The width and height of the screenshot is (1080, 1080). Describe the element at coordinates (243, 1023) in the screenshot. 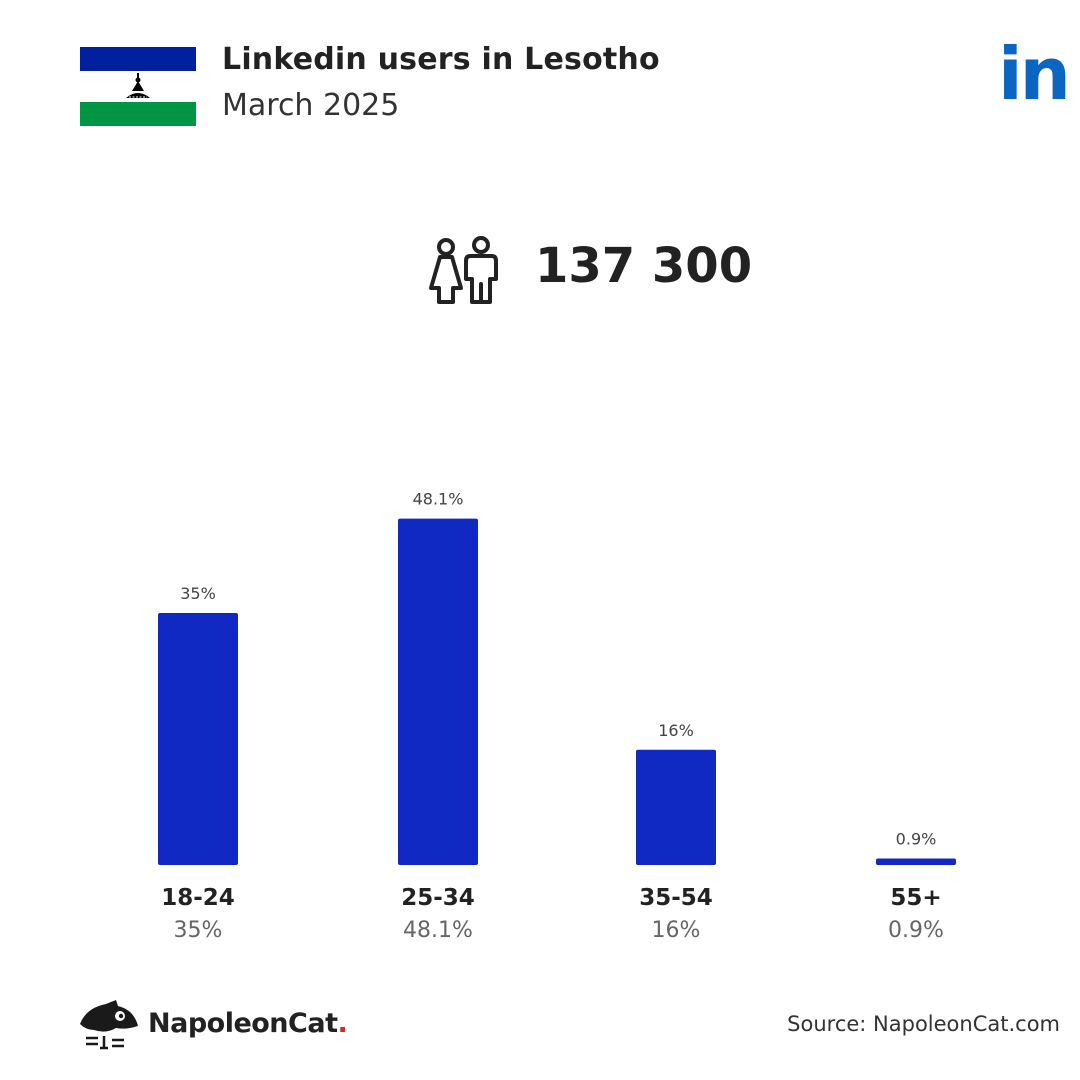

I see `footer-brand-text: NapoleonCat` at that location.